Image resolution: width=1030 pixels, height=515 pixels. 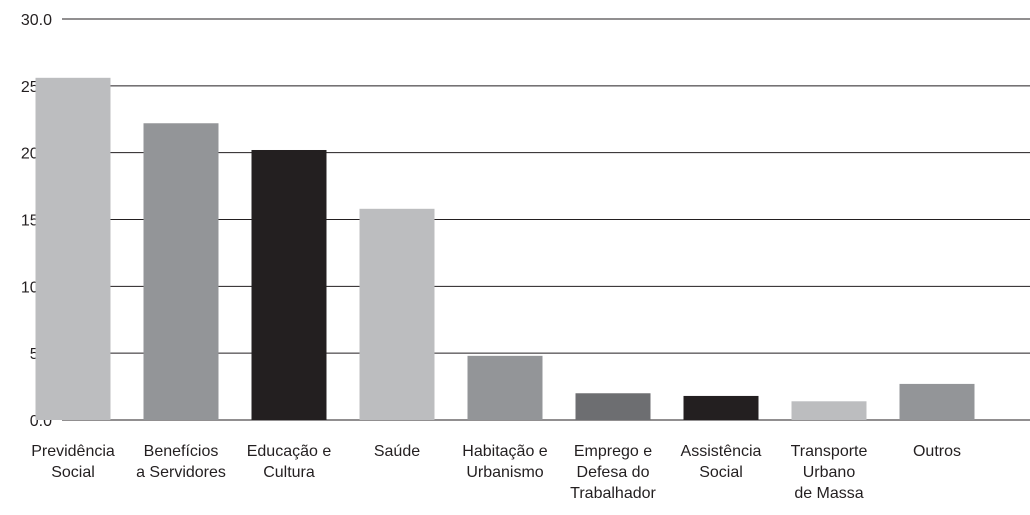 I want to click on x-category-label: Emprego e Defesa do Trabalhador, so click(x=613, y=472).